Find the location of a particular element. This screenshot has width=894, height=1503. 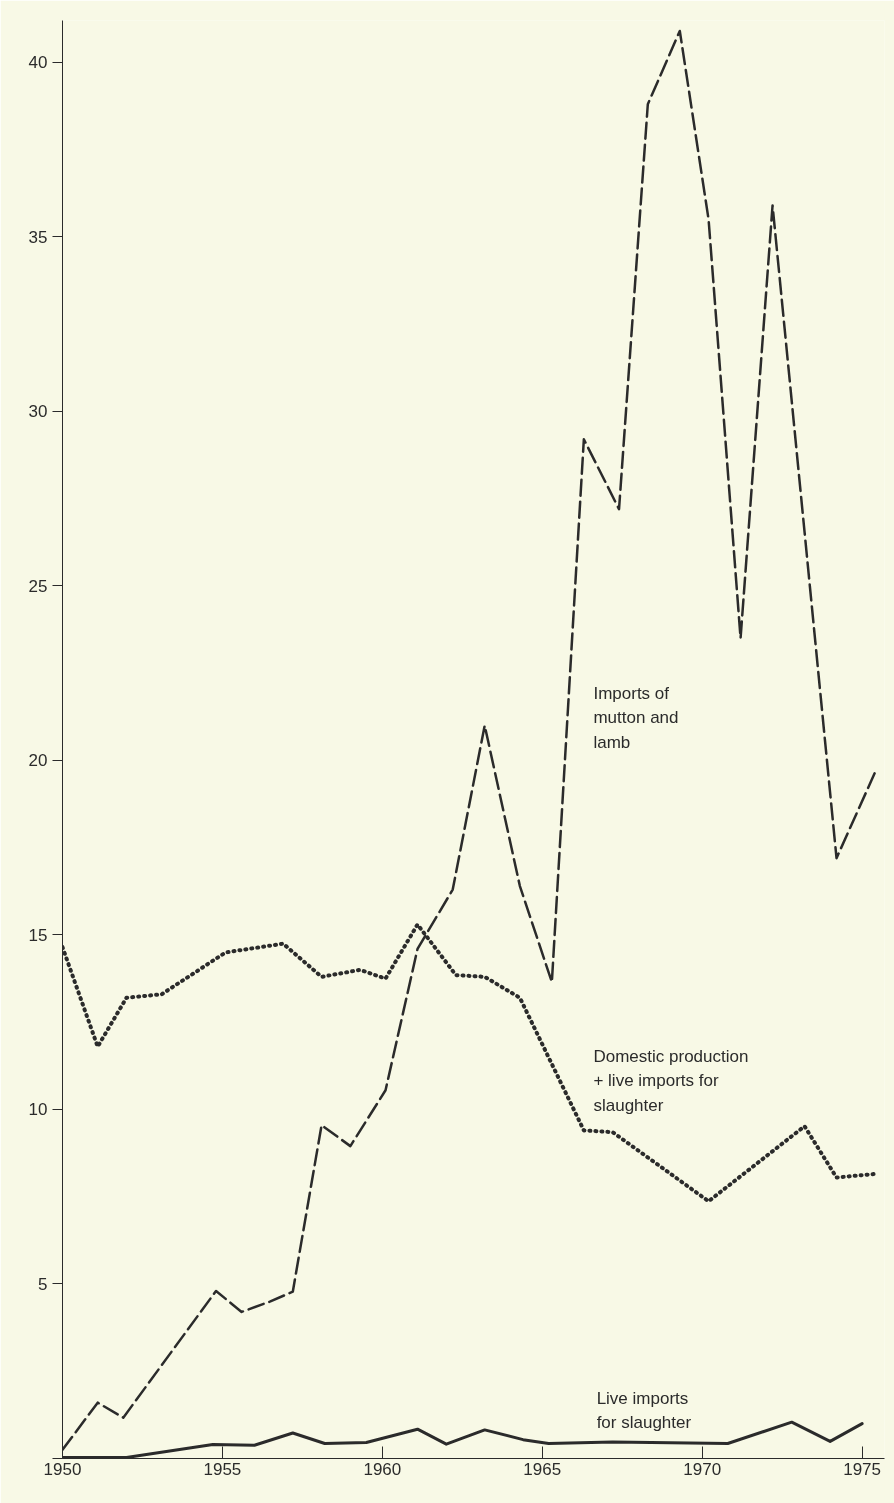

series-label: Live imports for slaughter is located at coordinates (644, 1410).